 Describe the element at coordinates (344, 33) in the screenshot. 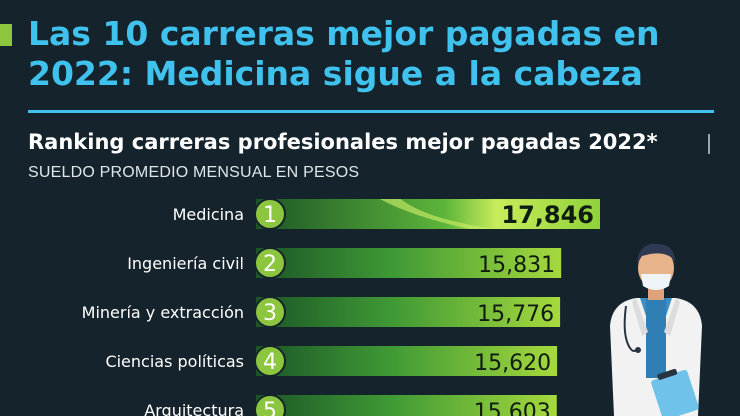

I see `headline-line-1: Las 10 carreras mejor pagadas en` at that location.